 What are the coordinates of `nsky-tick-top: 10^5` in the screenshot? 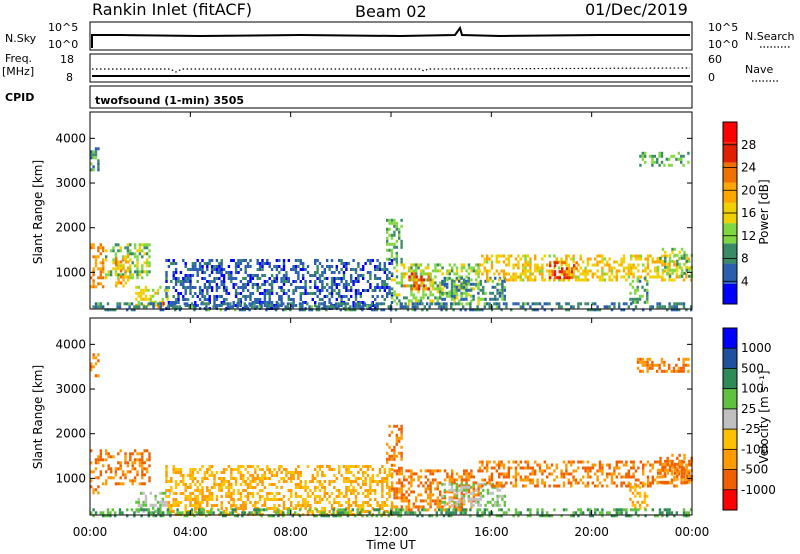 It's located at (63, 27).